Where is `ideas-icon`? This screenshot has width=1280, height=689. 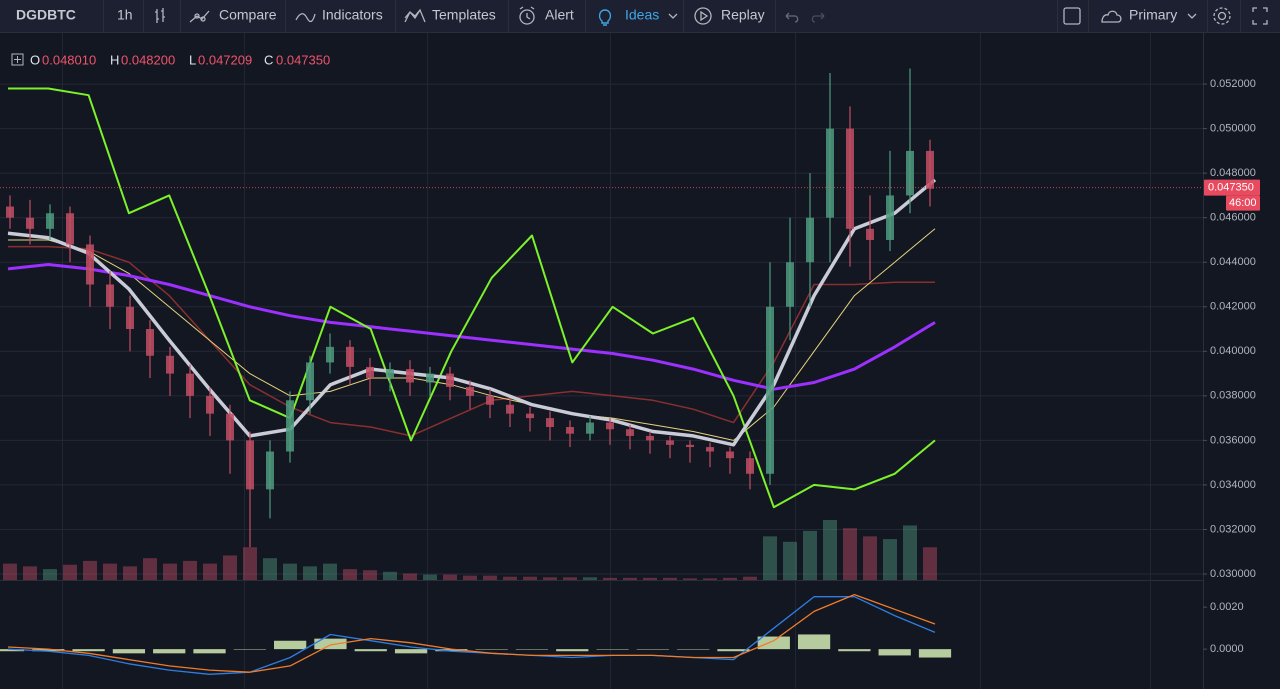 ideas-icon is located at coordinates (605, 17).